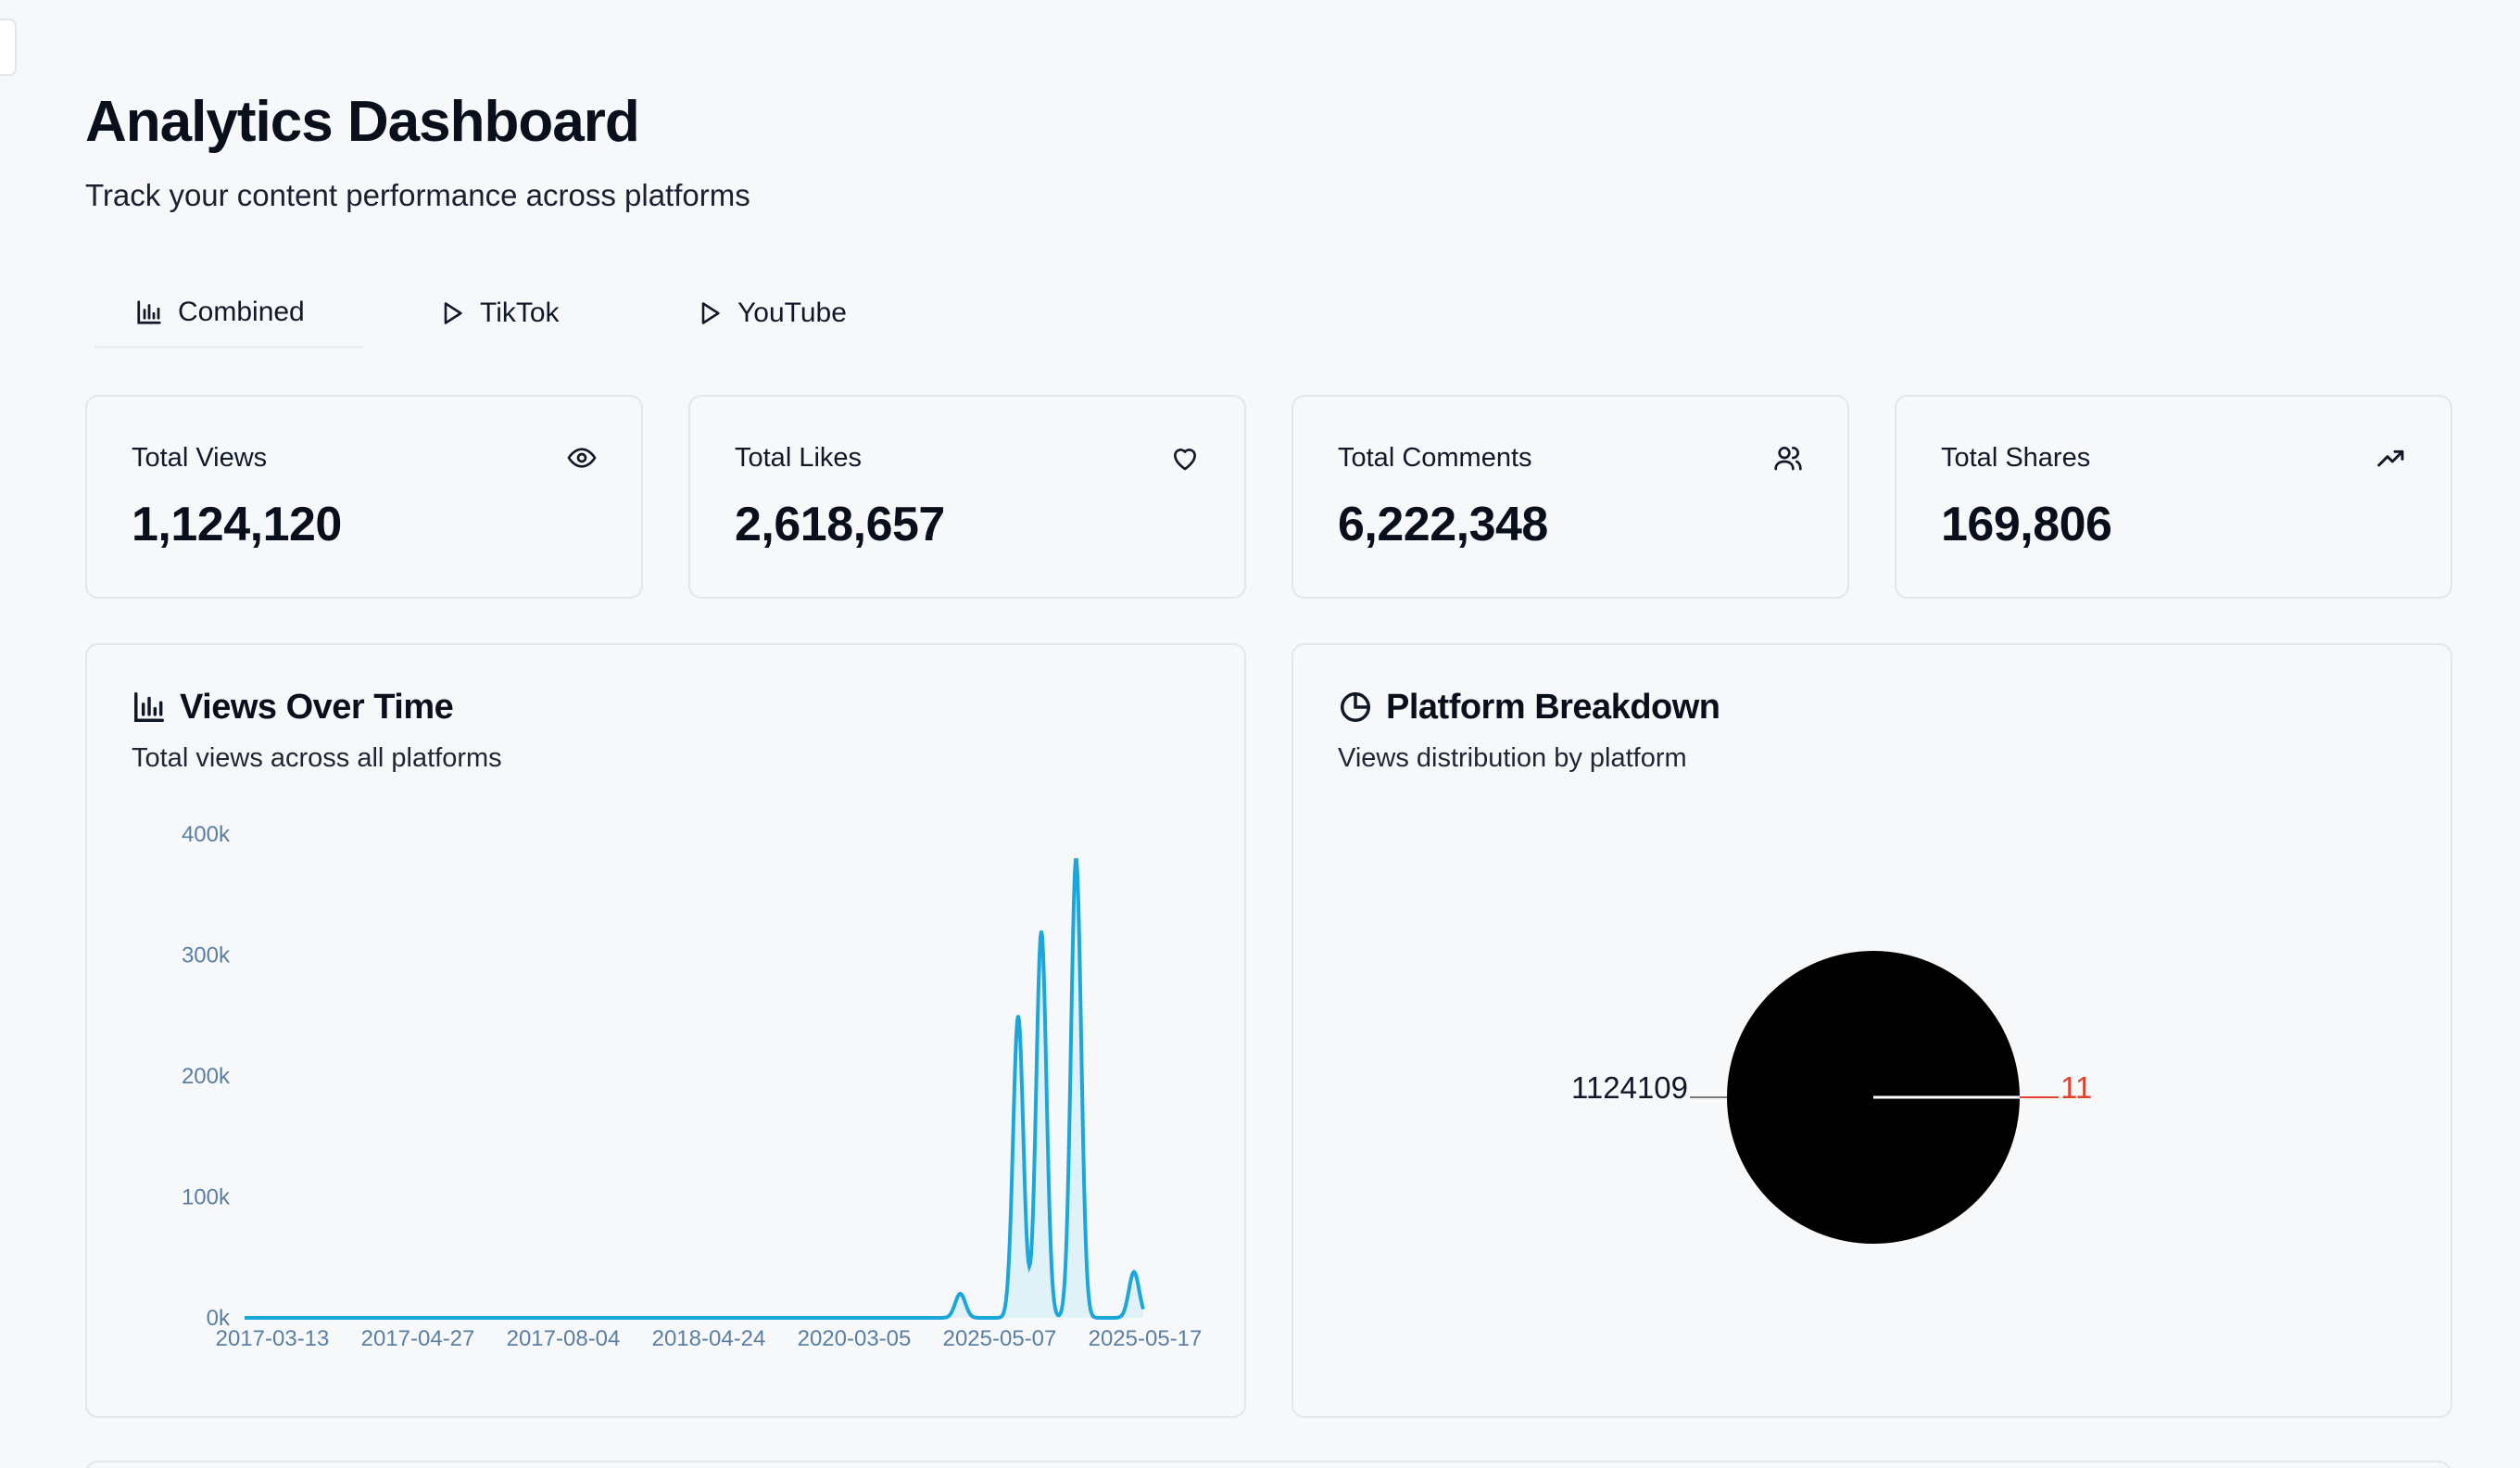  I want to click on panel-subtitle: Total views across all platforms, so click(317, 758).